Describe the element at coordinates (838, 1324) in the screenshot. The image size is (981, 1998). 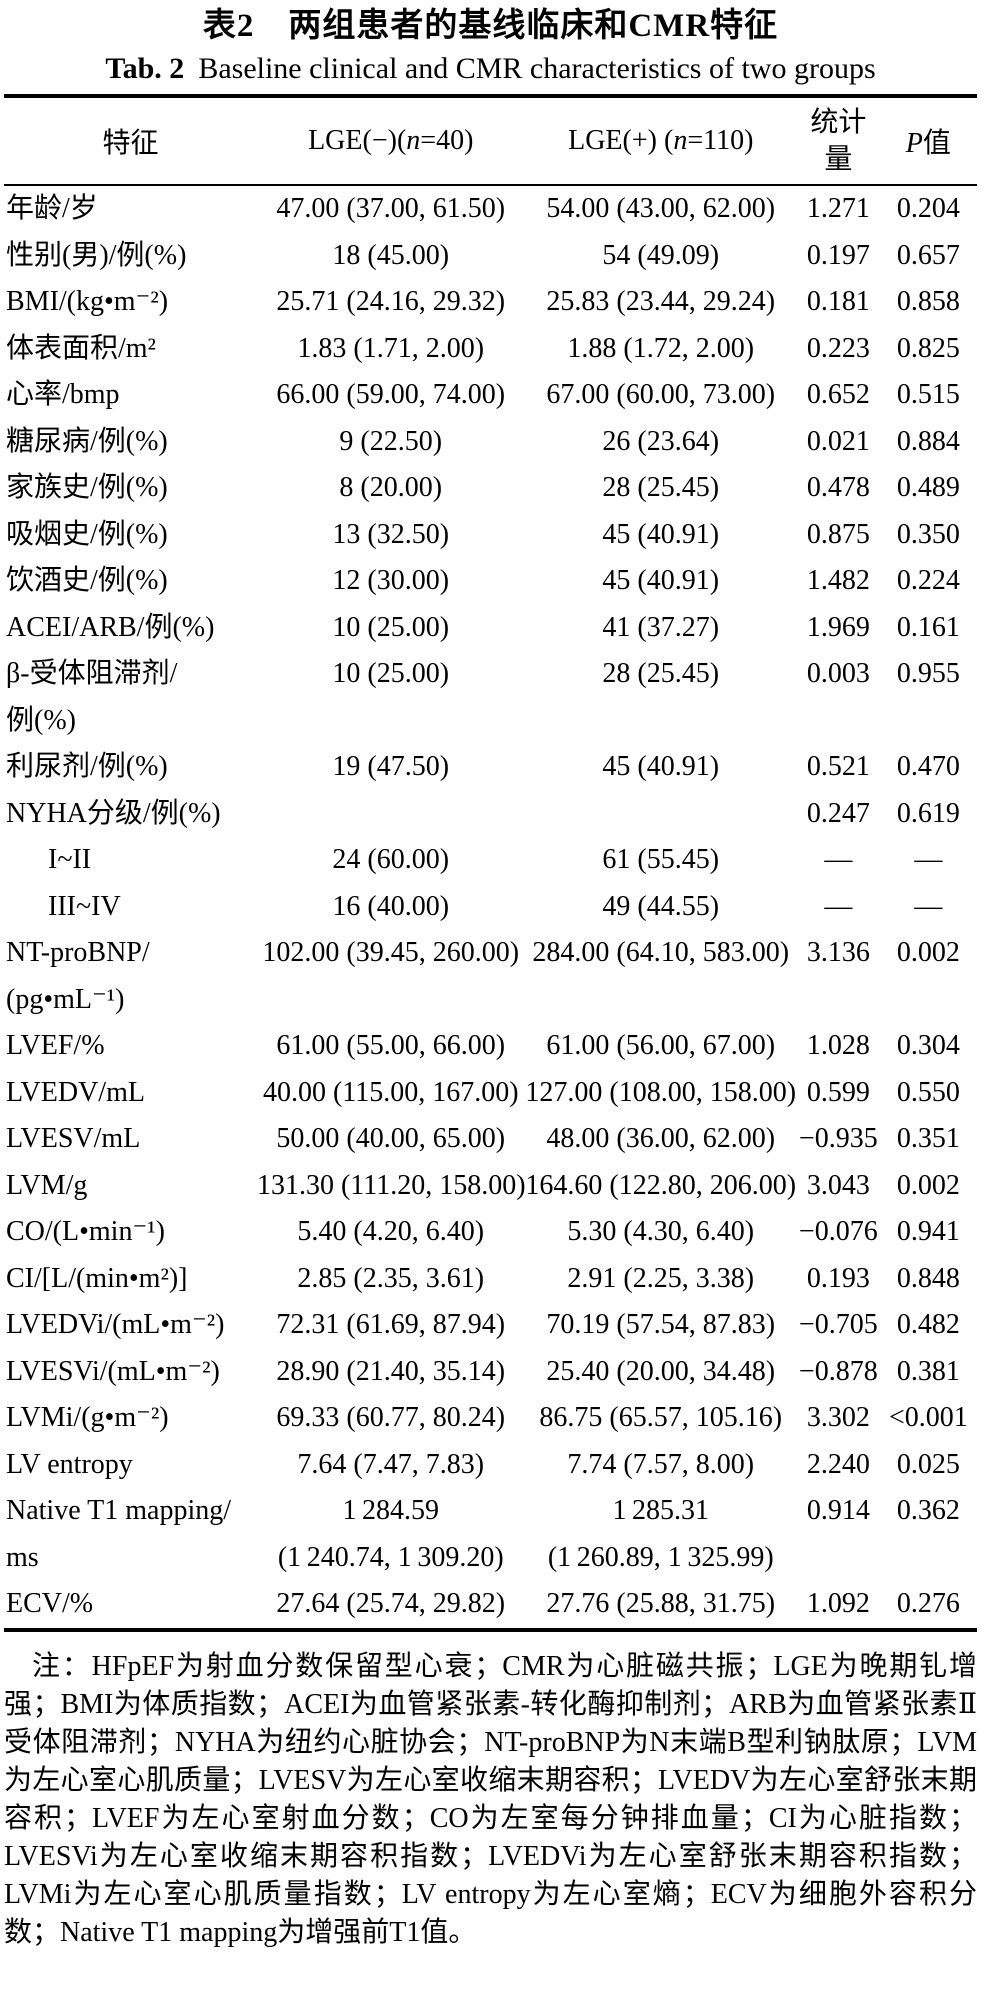
I see `cell-statistic-value: −0.705` at that location.